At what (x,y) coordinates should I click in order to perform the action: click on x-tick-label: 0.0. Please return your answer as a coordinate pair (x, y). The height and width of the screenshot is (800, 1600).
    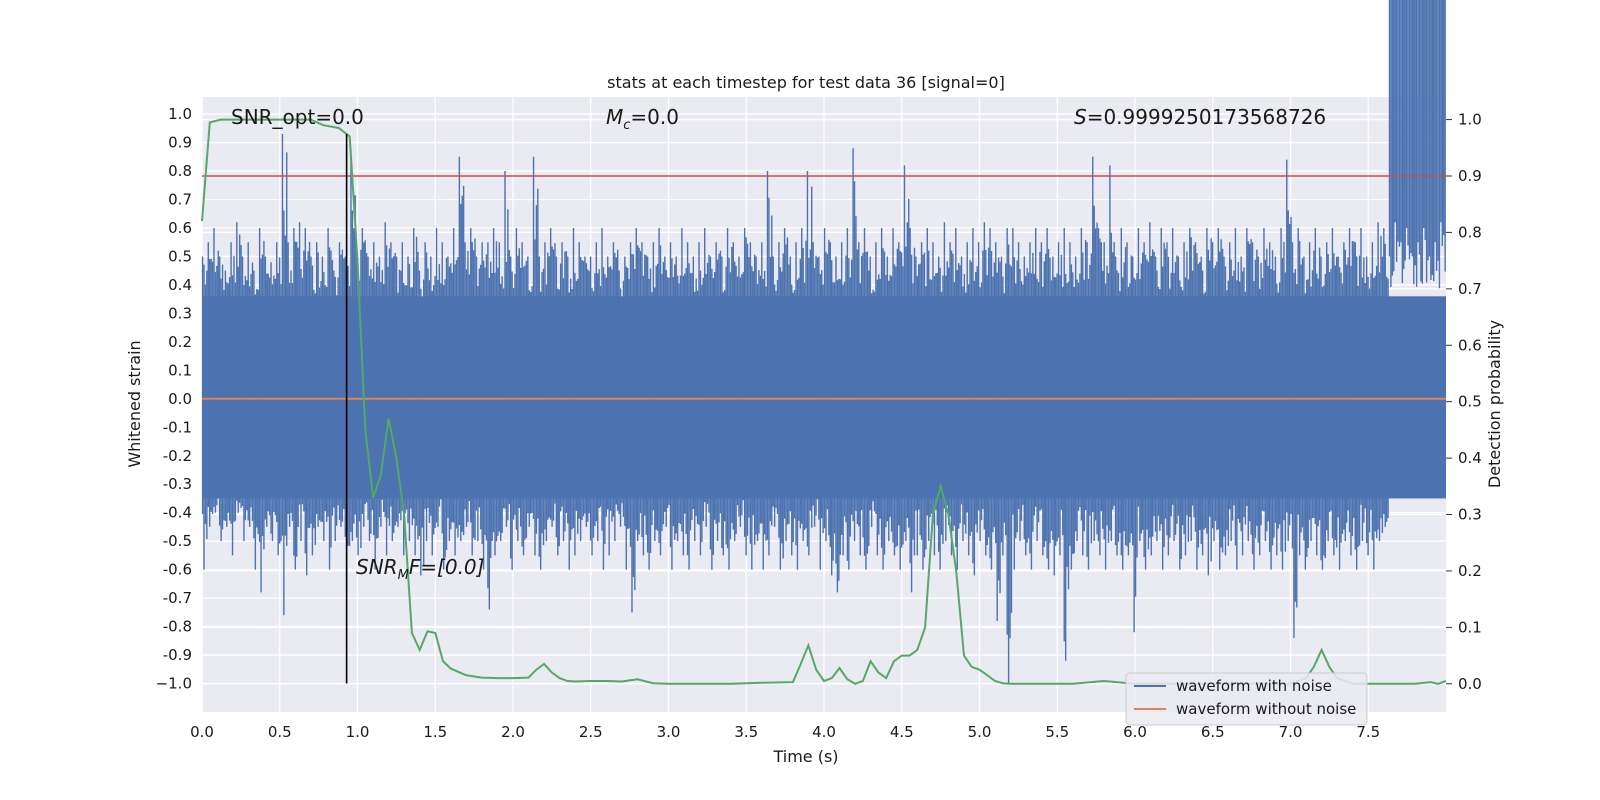
    Looking at the image, I should click on (202, 732).